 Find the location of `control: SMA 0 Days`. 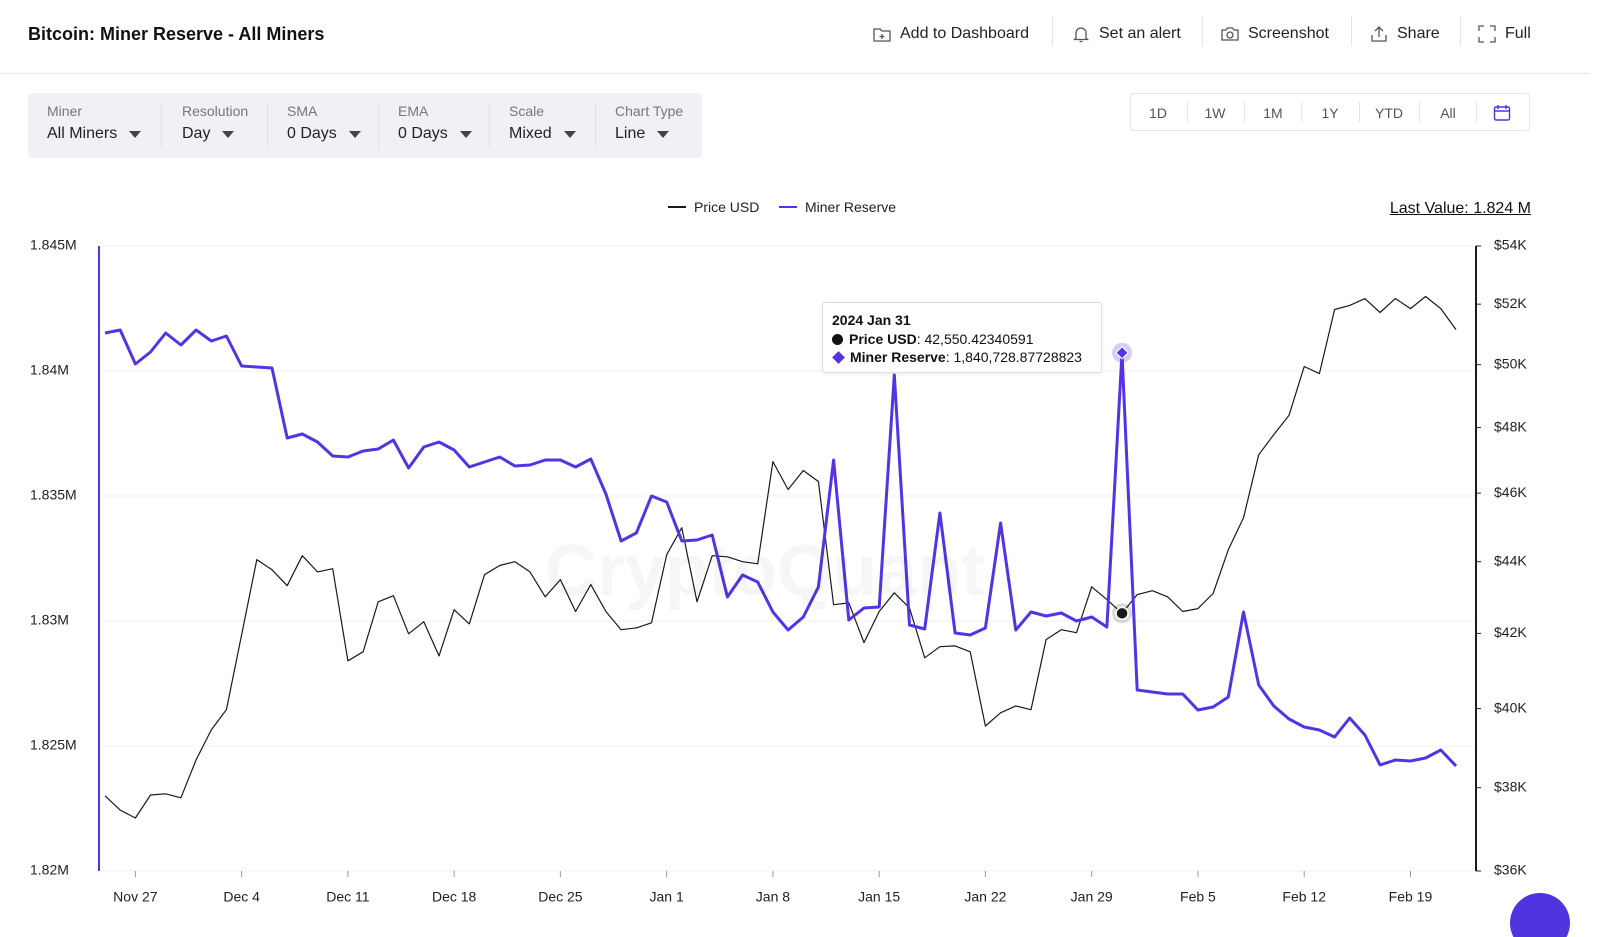

control: SMA 0 Days is located at coordinates (324, 123).